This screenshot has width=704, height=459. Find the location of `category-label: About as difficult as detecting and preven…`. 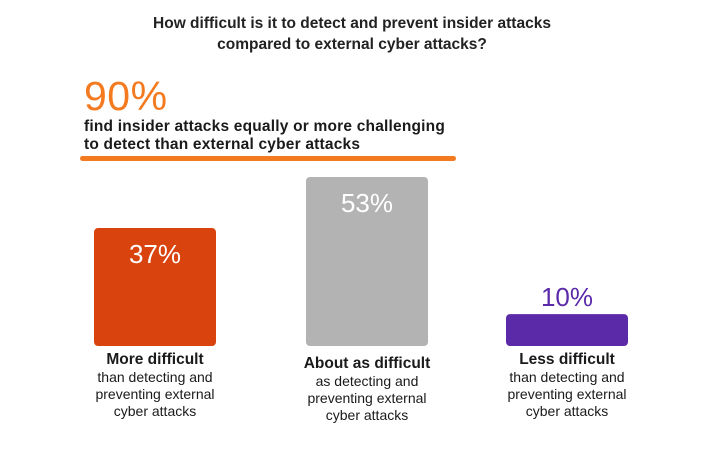

category-label: About as difficult as detecting and preven… is located at coordinates (367, 389).